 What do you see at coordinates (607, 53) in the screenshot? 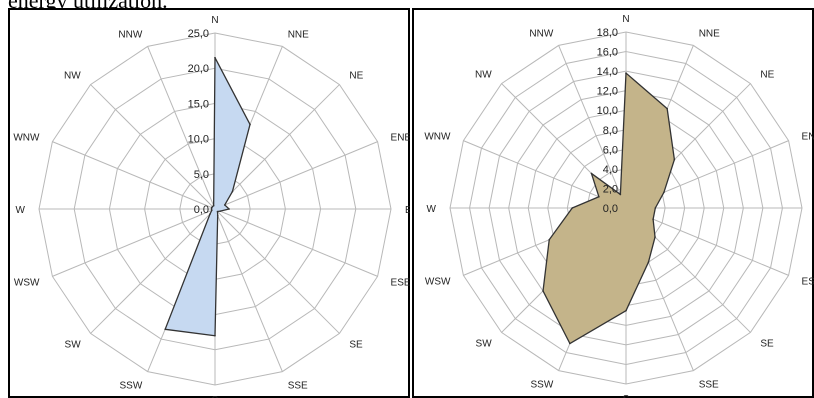
I see `tick-label: 16,0` at bounding box center [607, 53].